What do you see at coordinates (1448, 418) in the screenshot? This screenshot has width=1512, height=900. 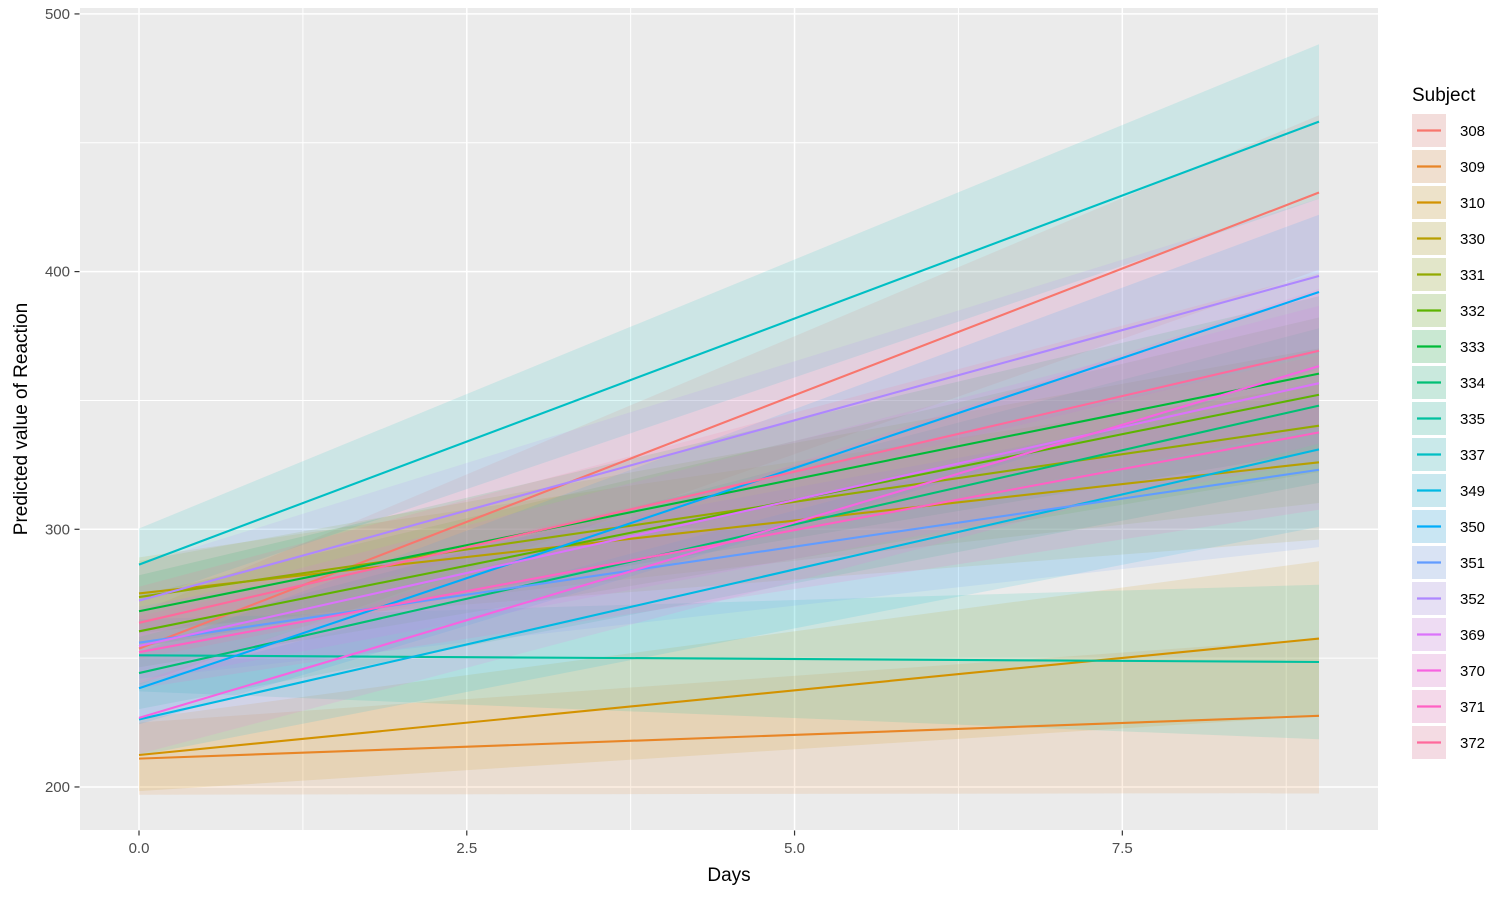 I see `legend-item-335: 335` at bounding box center [1448, 418].